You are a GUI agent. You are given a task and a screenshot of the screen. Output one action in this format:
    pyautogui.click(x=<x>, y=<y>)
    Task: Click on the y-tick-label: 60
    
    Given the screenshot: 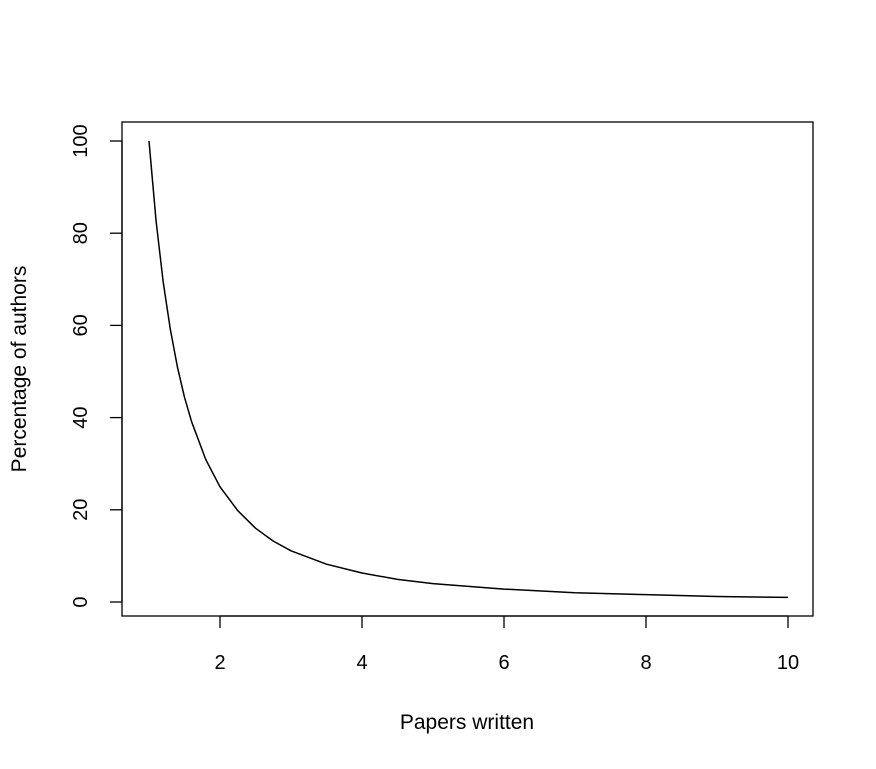 What is the action you would take?
    pyautogui.click(x=81, y=325)
    